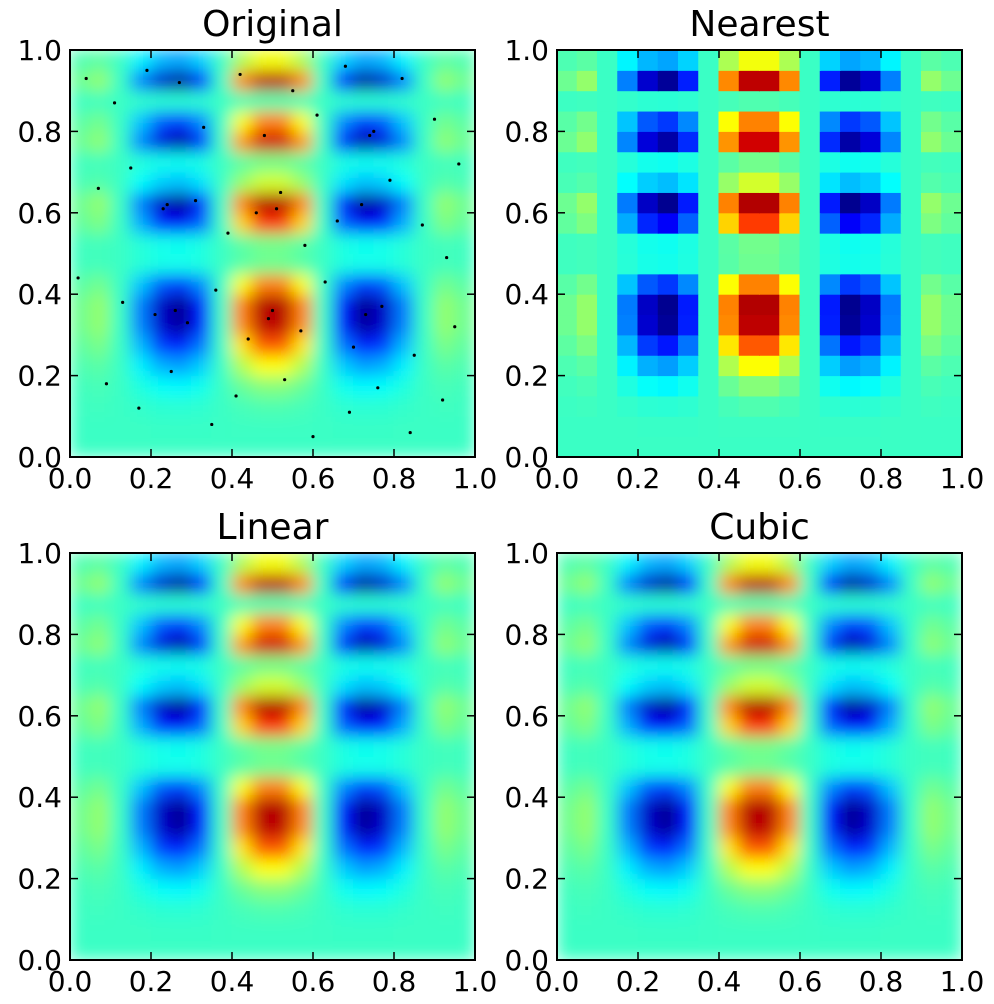  I want to click on x-tick-label: 1.0, so click(475, 981).